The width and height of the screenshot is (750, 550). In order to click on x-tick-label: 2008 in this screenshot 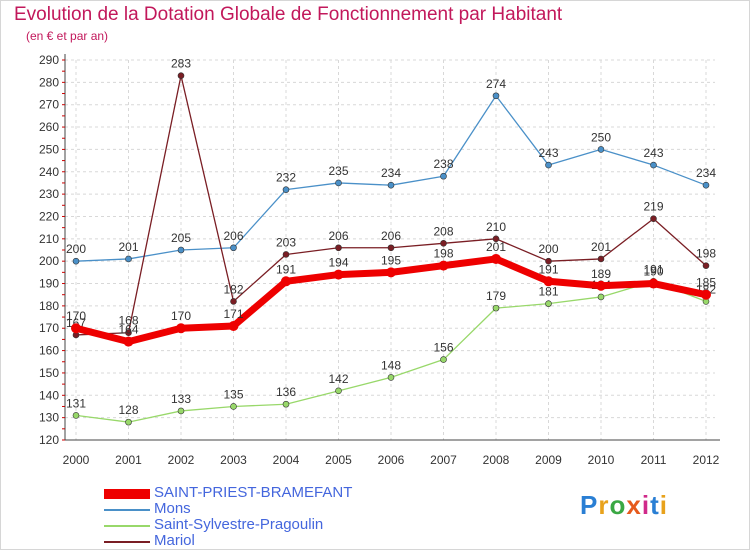, I will do `click(496, 460)`.